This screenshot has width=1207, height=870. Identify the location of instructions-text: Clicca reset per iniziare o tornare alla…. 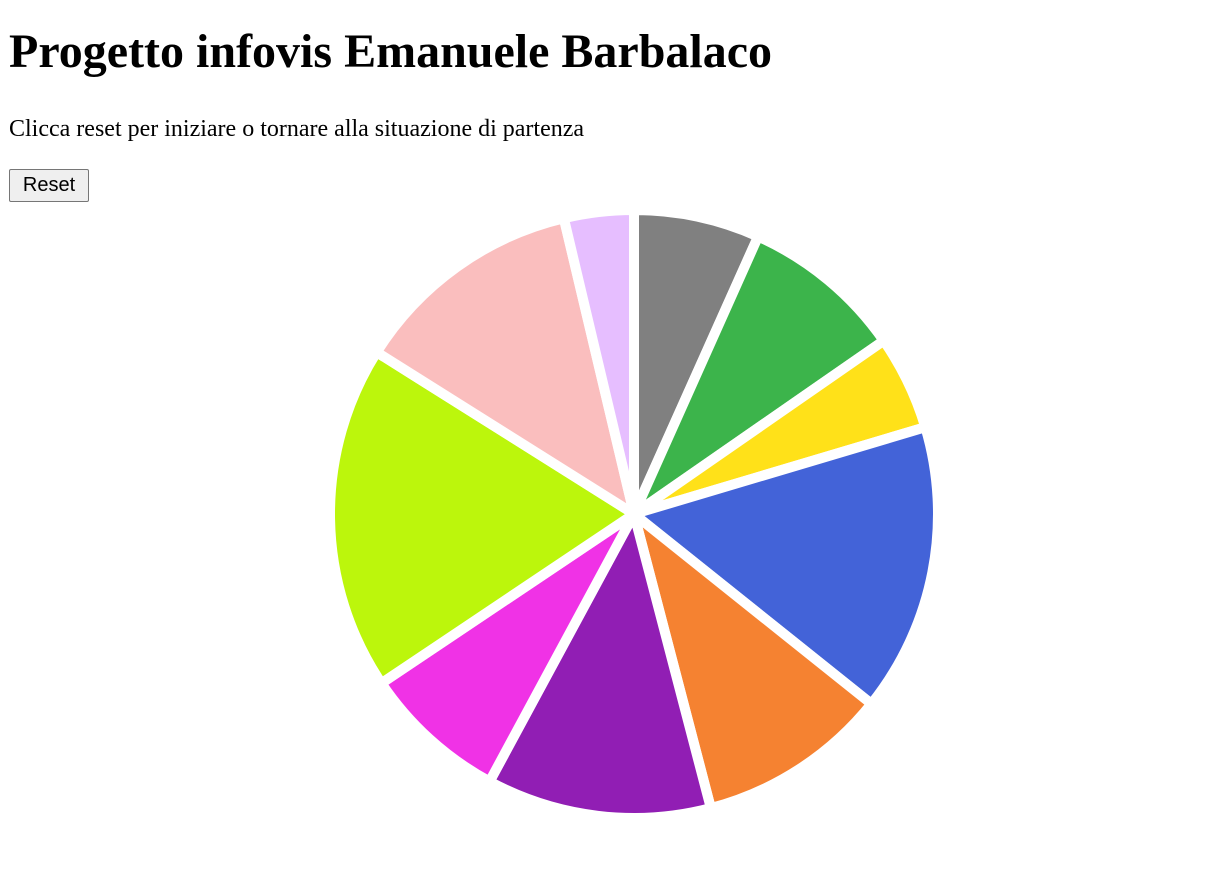
(297, 129).